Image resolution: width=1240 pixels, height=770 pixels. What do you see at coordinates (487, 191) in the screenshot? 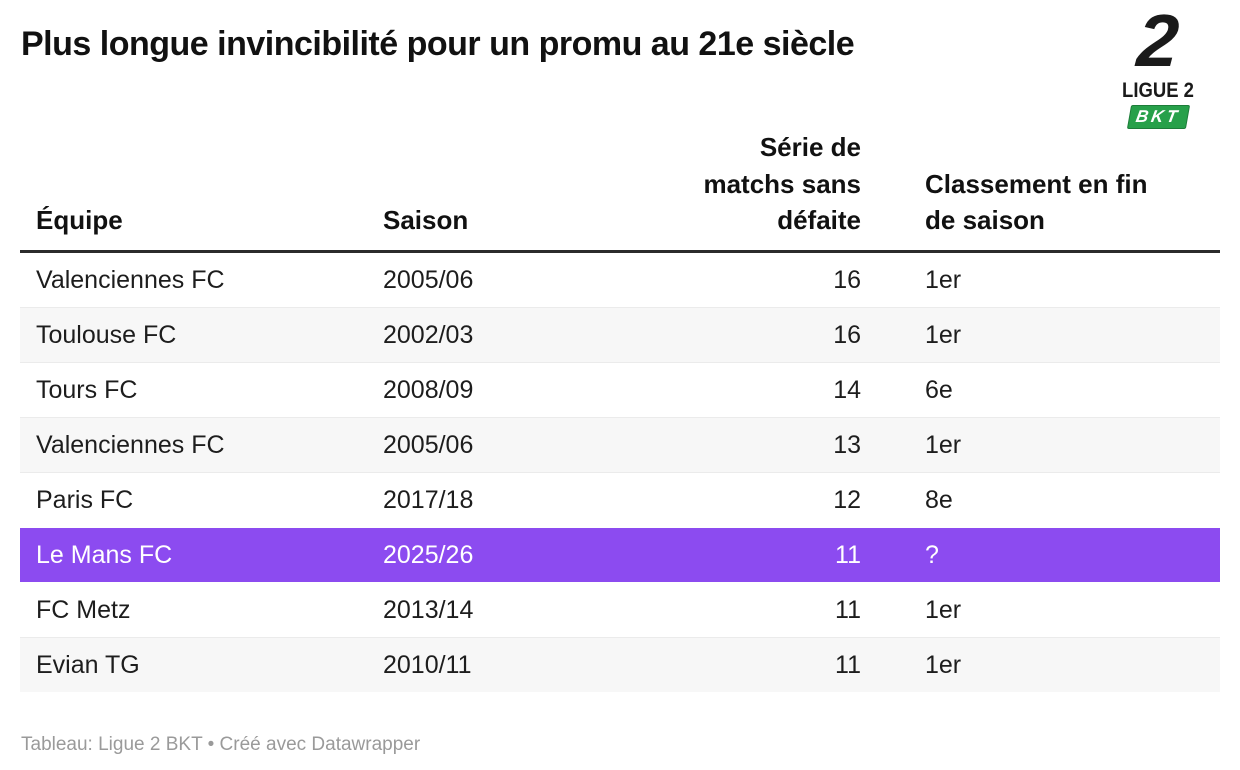
I see `column-header-saison: Saison` at bounding box center [487, 191].